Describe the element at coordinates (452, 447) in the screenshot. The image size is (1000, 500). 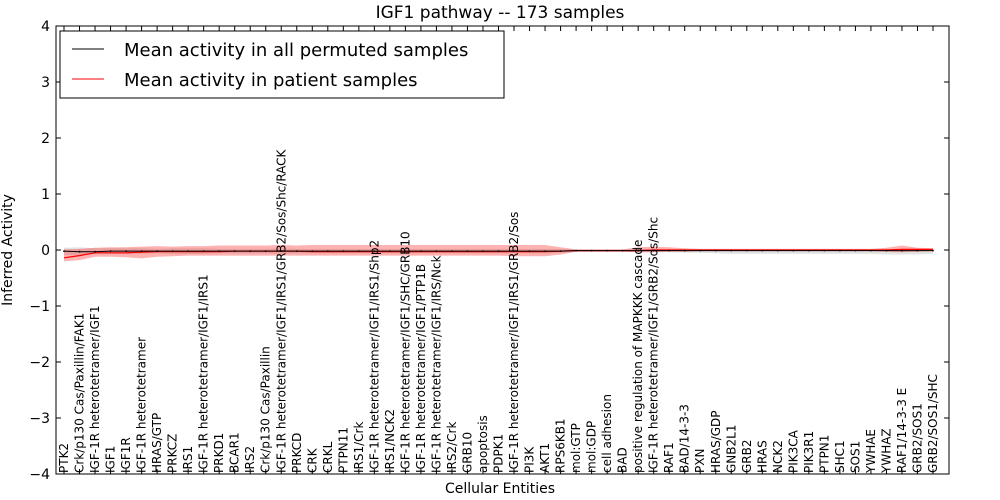
I see `x-tick-label: IRS2/Crk` at that location.